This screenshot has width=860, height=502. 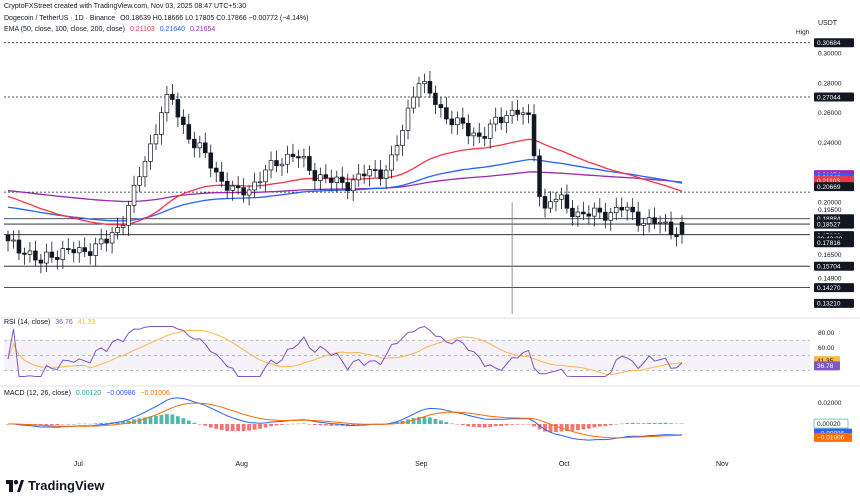 What do you see at coordinates (830, 403) in the screenshot?
I see `macd-tick-label: 0.02000` at bounding box center [830, 403].